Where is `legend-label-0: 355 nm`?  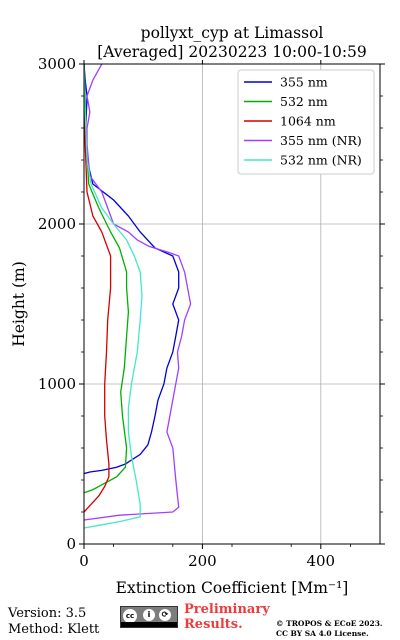
legend-label-0: 355 nm is located at coordinates (304, 82).